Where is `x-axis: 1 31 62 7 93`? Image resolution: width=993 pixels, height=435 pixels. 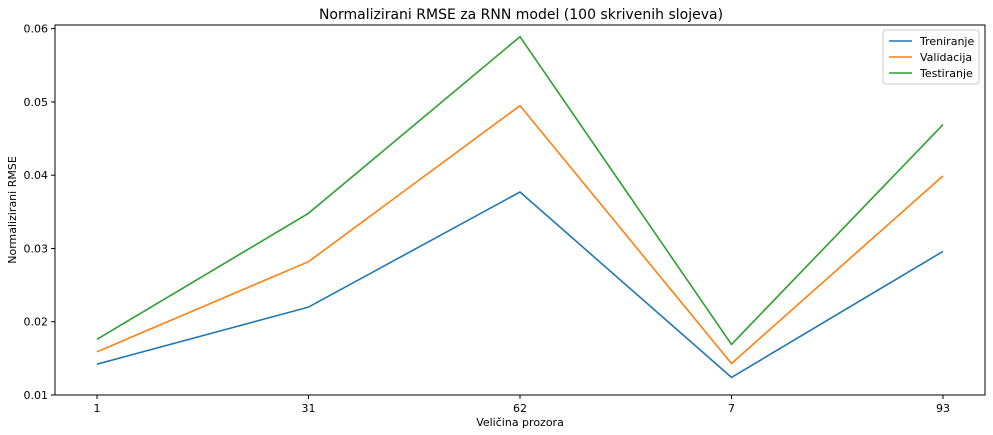
x-axis: 1 31 62 7 93 is located at coordinates (522, 405).